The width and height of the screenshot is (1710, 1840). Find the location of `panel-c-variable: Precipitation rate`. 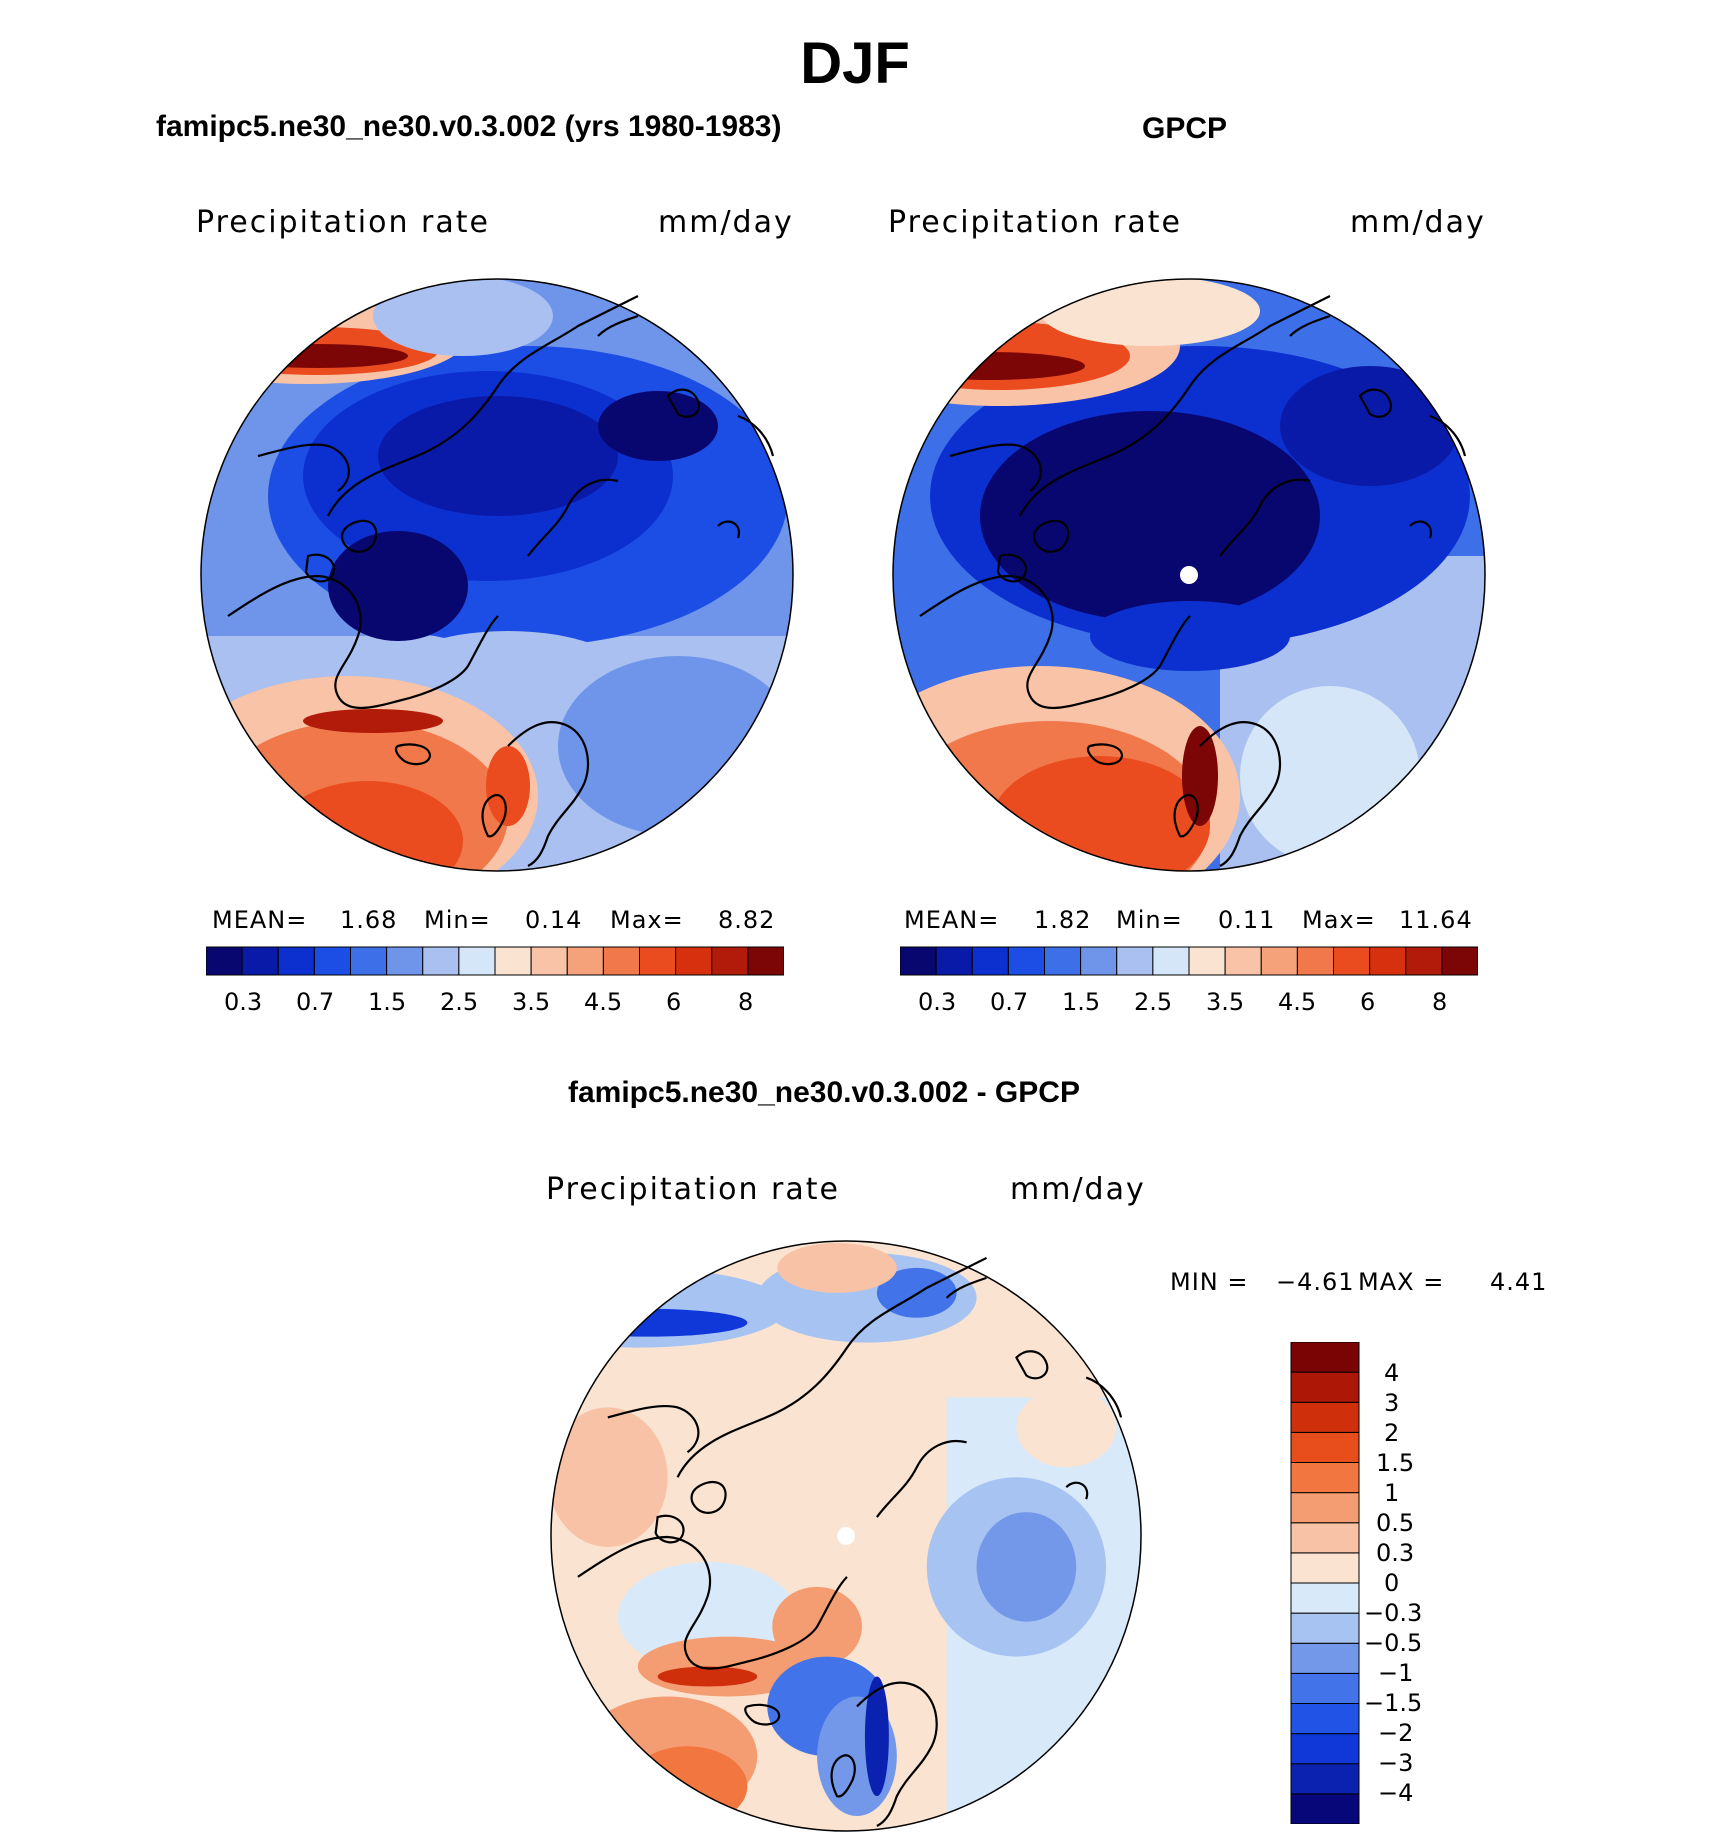

panel-c-variable: Precipitation rate is located at coordinates (693, 1189).